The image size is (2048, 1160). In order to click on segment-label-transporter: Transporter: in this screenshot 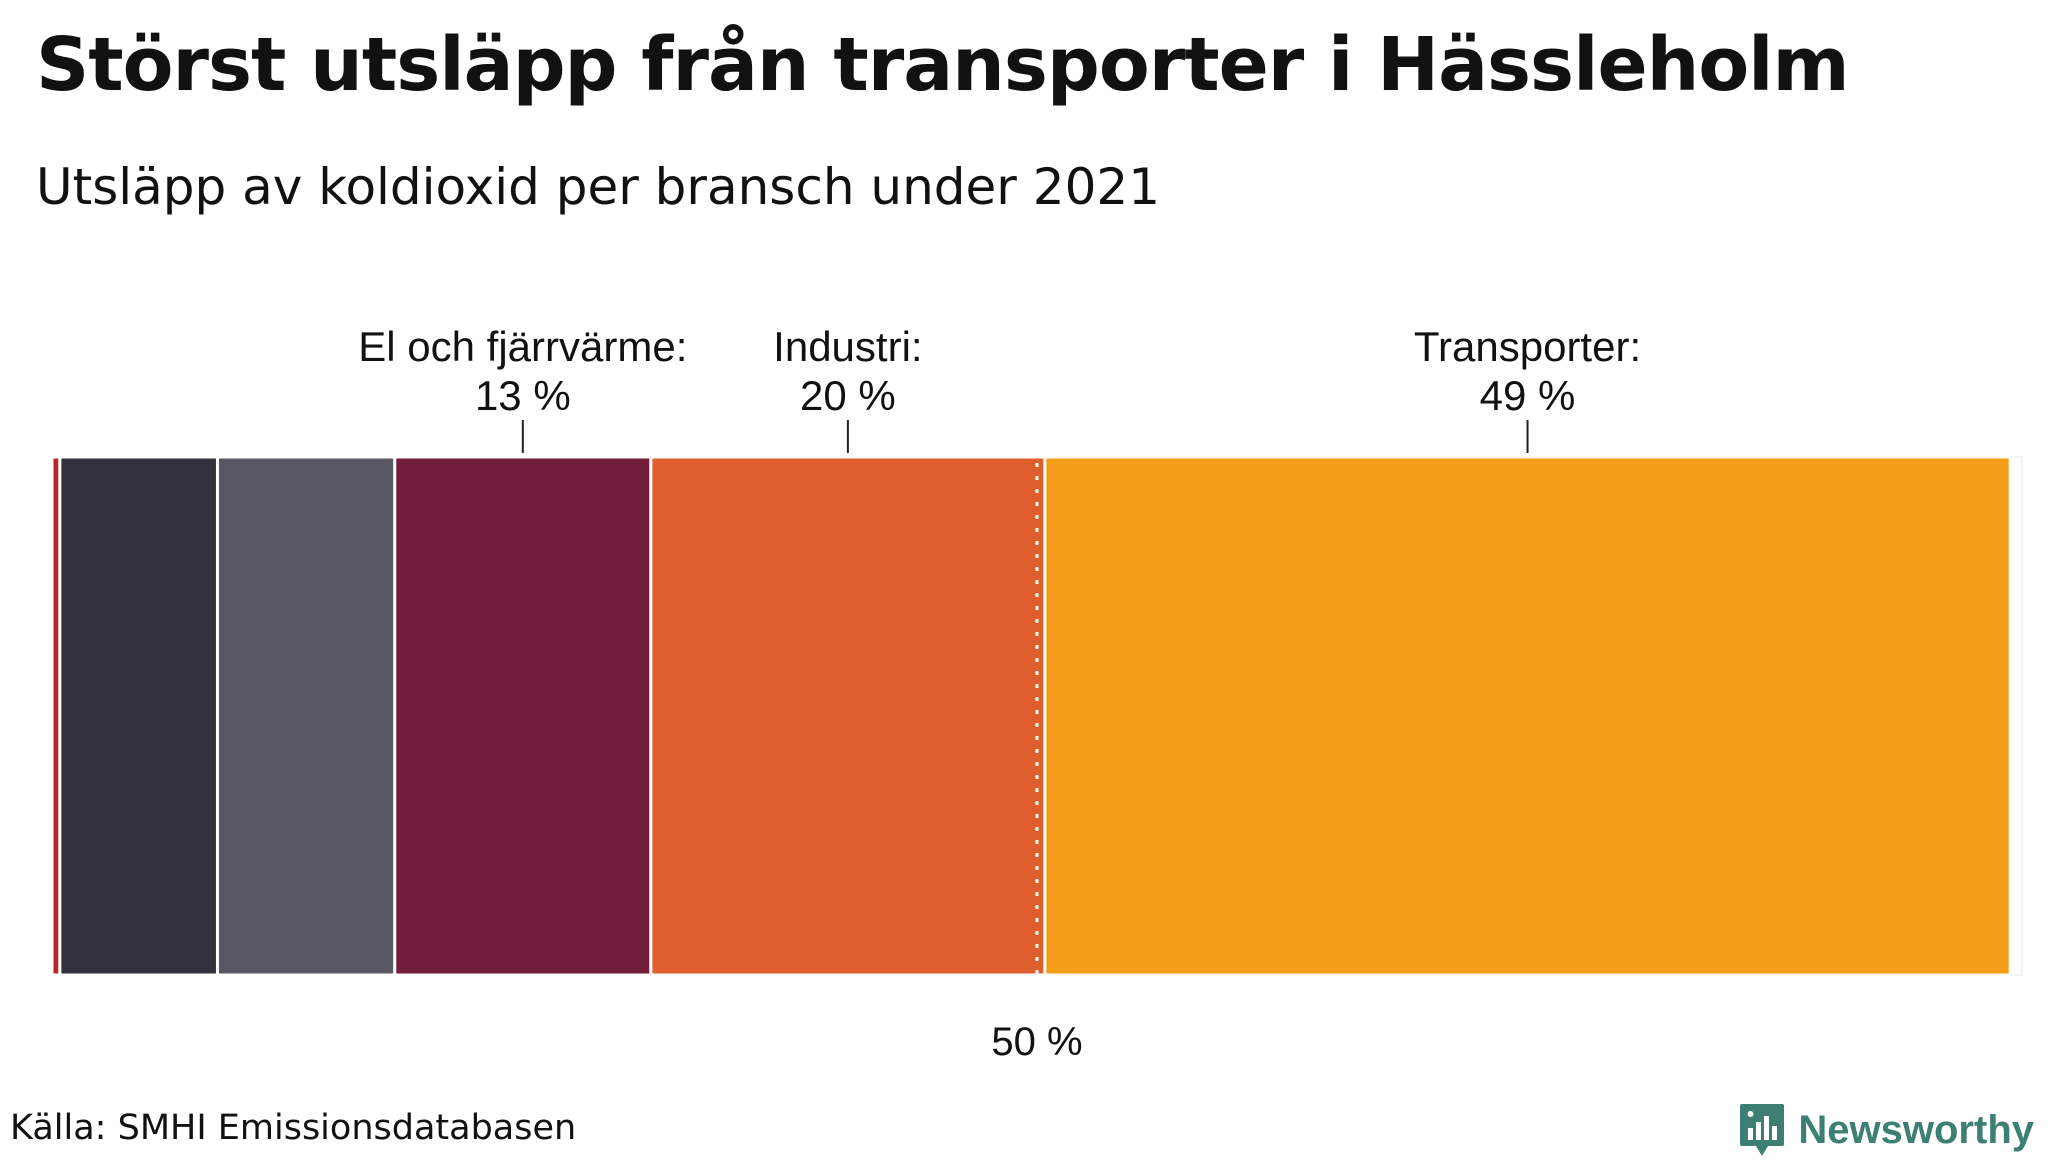, I will do `click(1527, 346)`.